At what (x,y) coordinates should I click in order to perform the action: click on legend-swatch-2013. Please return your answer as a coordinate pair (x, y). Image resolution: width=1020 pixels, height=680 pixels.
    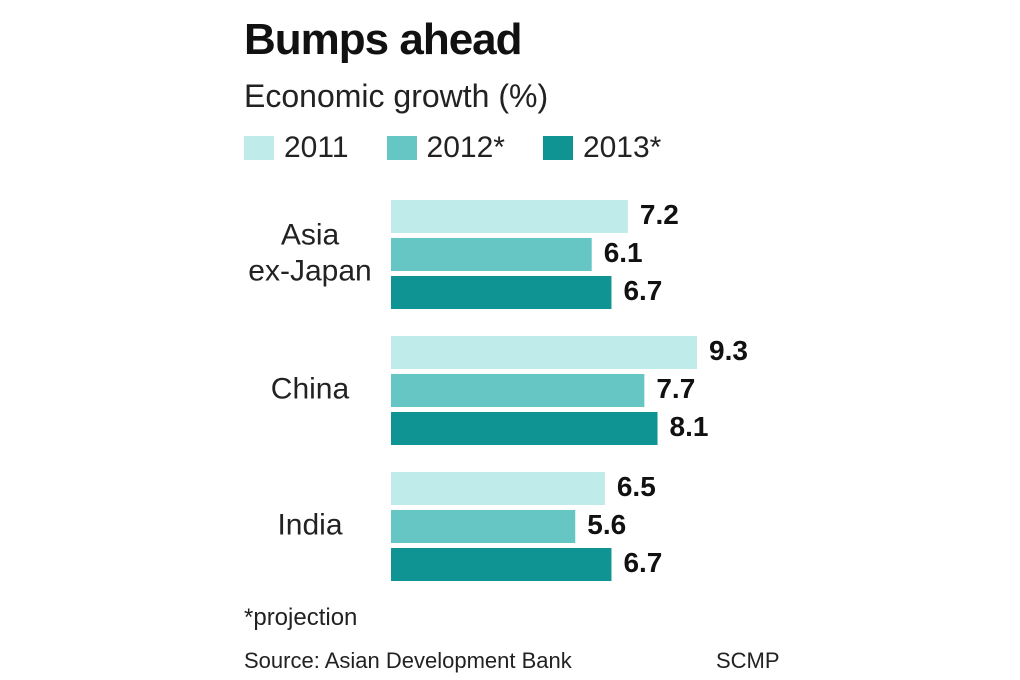
    Looking at the image, I should click on (557, 148).